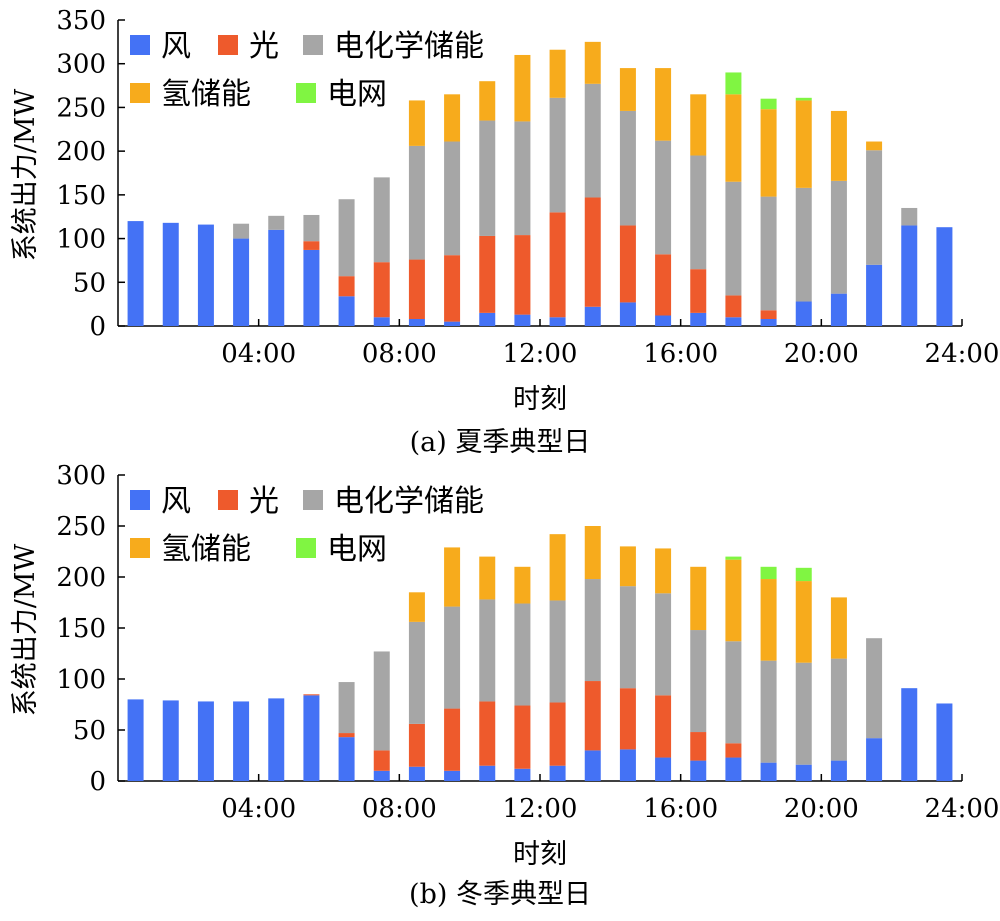 This screenshot has width=1000, height=921. I want to click on summer-y-axis-label: 系统出力/MW, so click(25, 175).